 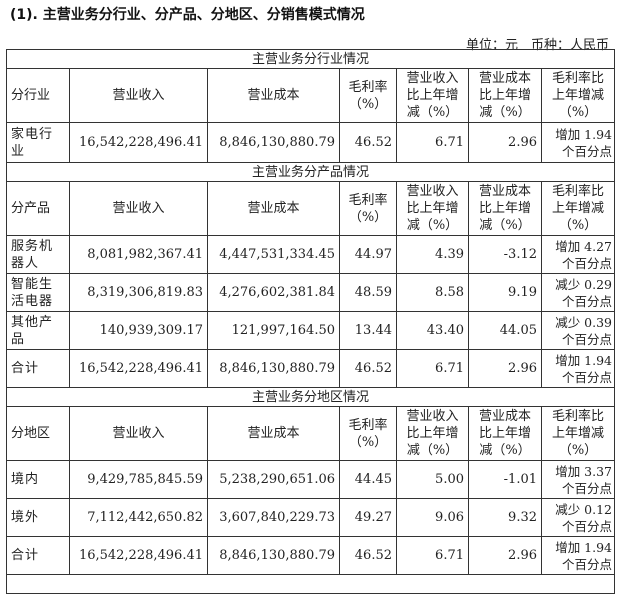 I want to click on cell-margin: 49.27, so click(x=368, y=517).